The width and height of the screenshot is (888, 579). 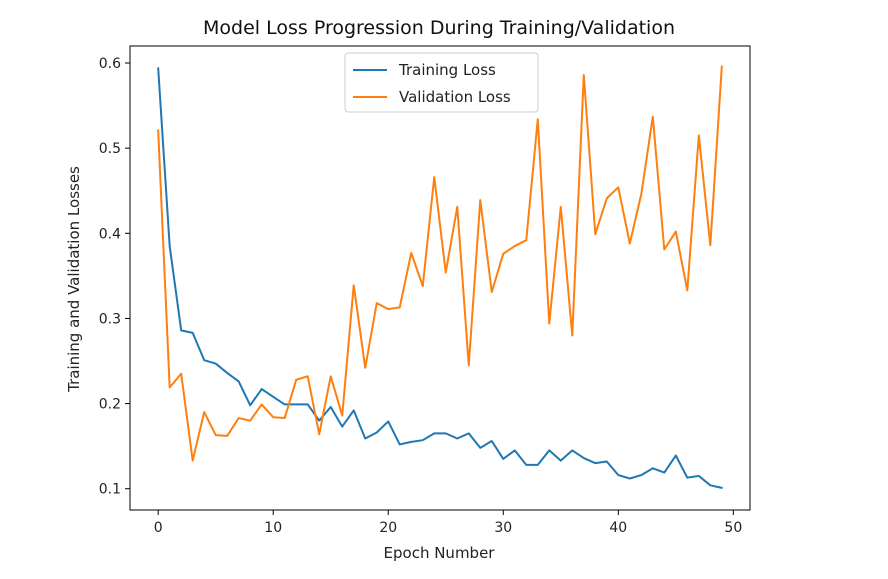 What do you see at coordinates (455, 97) in the screenshot?
I see `legend-label-validation-loss: Validation Loss` at bounding box center [455, 97].